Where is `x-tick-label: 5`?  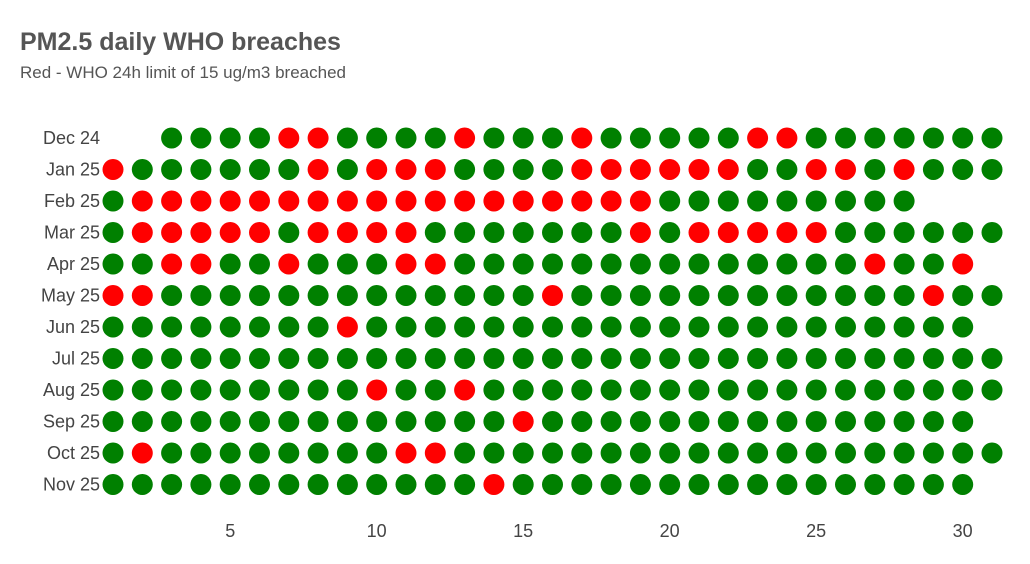 x-tick-label: 5 is located at coordinates (230, 531).